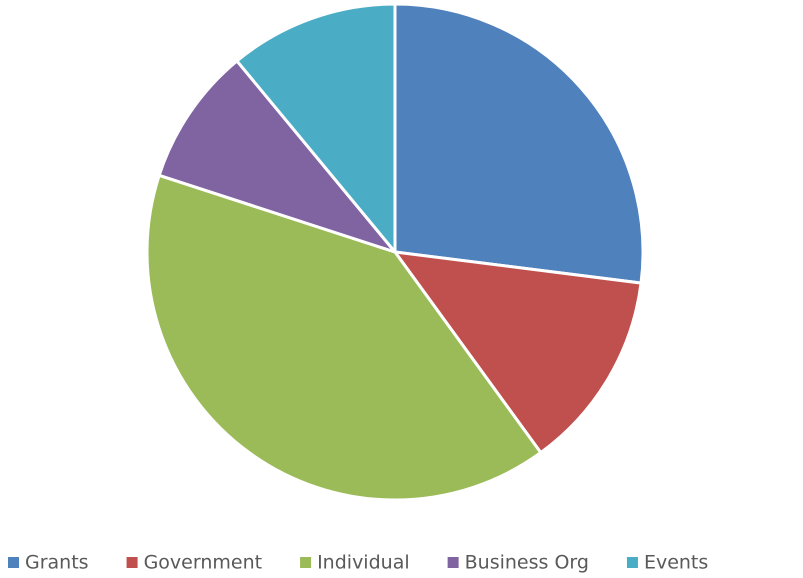 The width and height of the screenshot is (803, 578). Describe the element at coordinates (676, 563) in the screenshot. I see `legend-label: Events` at that location.